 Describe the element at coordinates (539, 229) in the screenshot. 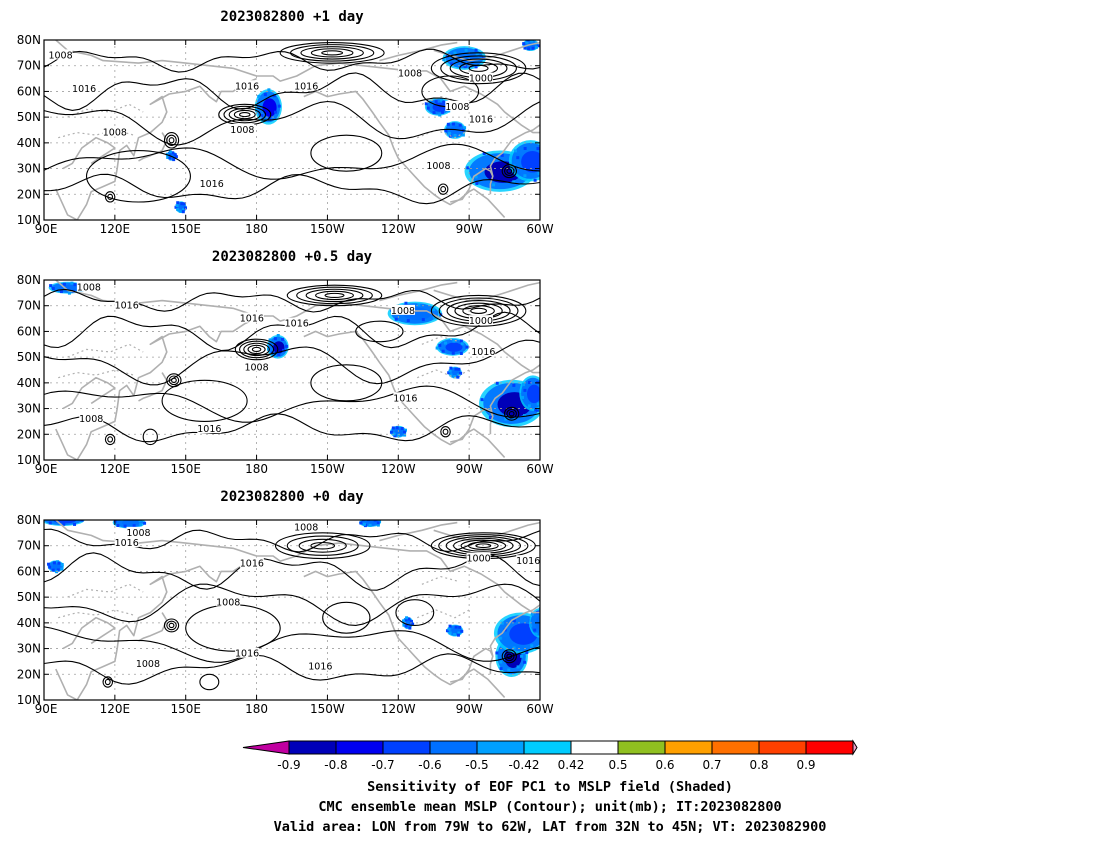

I see `x-tick-label: 60W` at that location.